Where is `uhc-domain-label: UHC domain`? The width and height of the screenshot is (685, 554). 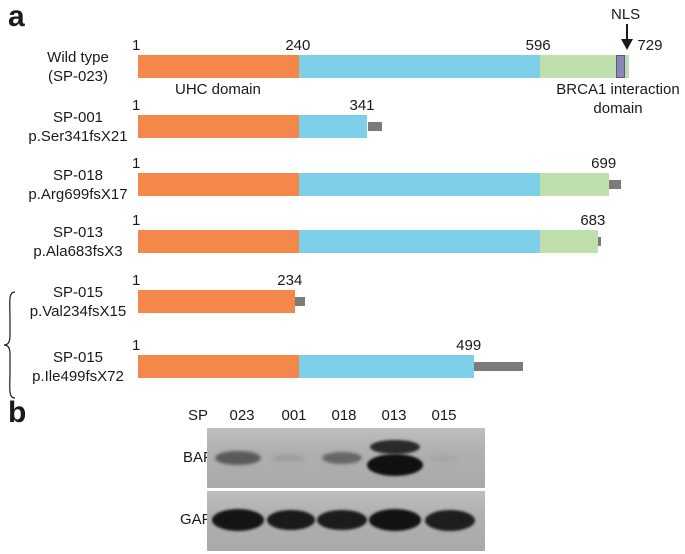 uhc-domain-label: UHC domain is located at coordinates (218, 89).